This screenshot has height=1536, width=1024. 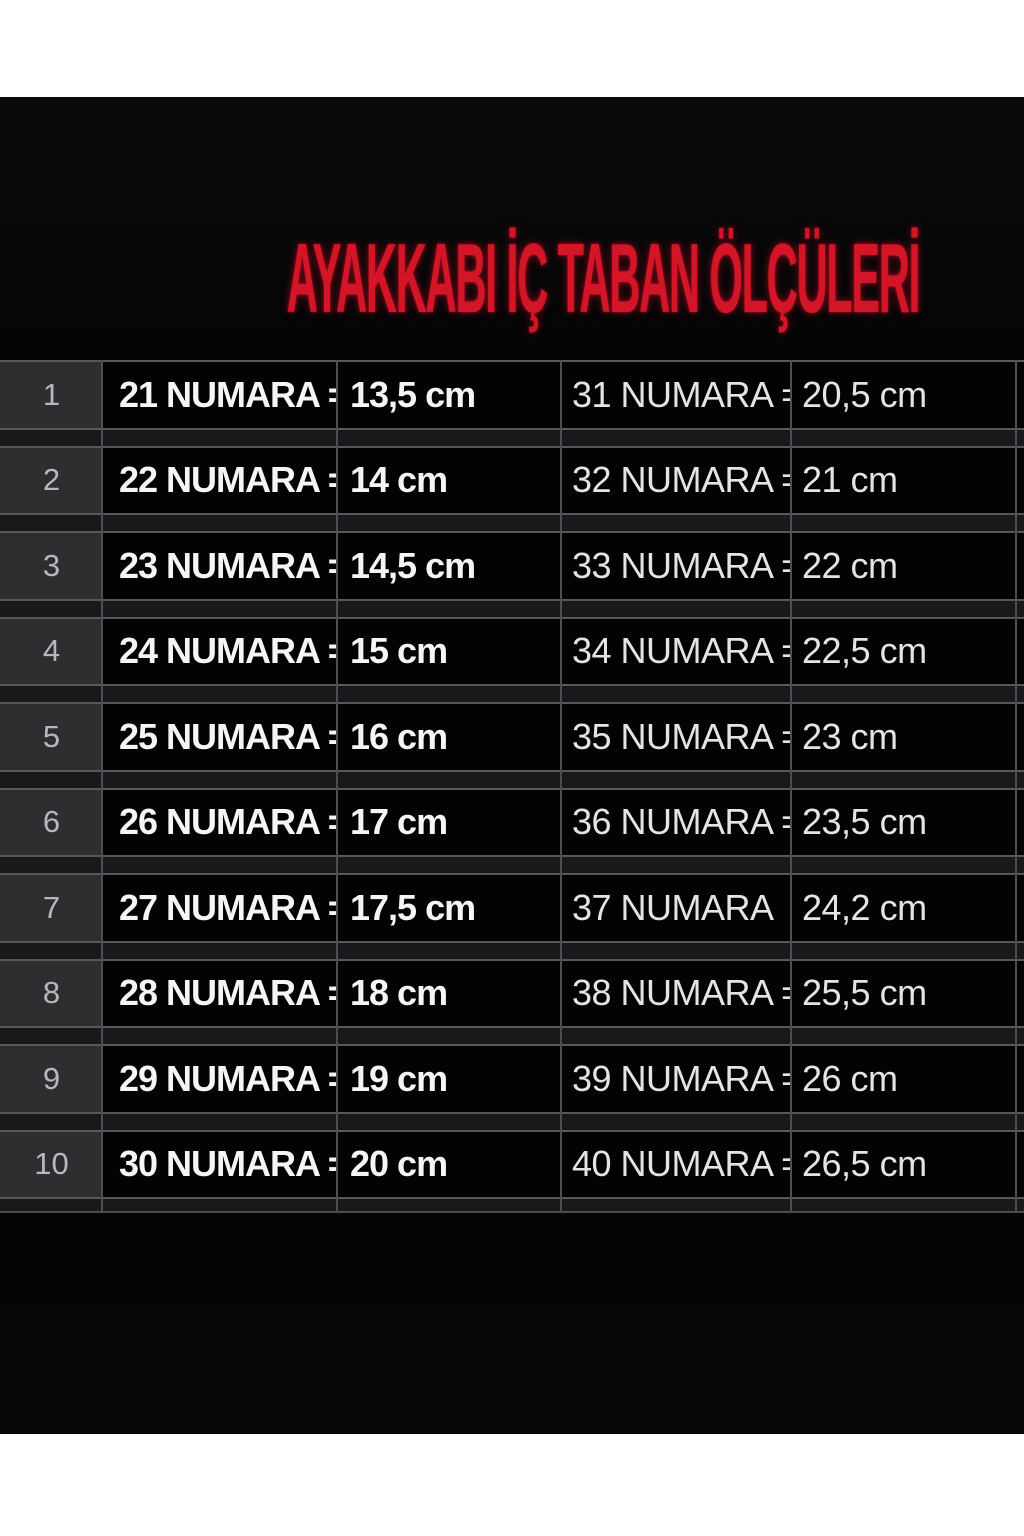 I want to click on left-size-label: 30 NUMARA =, so click(x=220, y=1164).